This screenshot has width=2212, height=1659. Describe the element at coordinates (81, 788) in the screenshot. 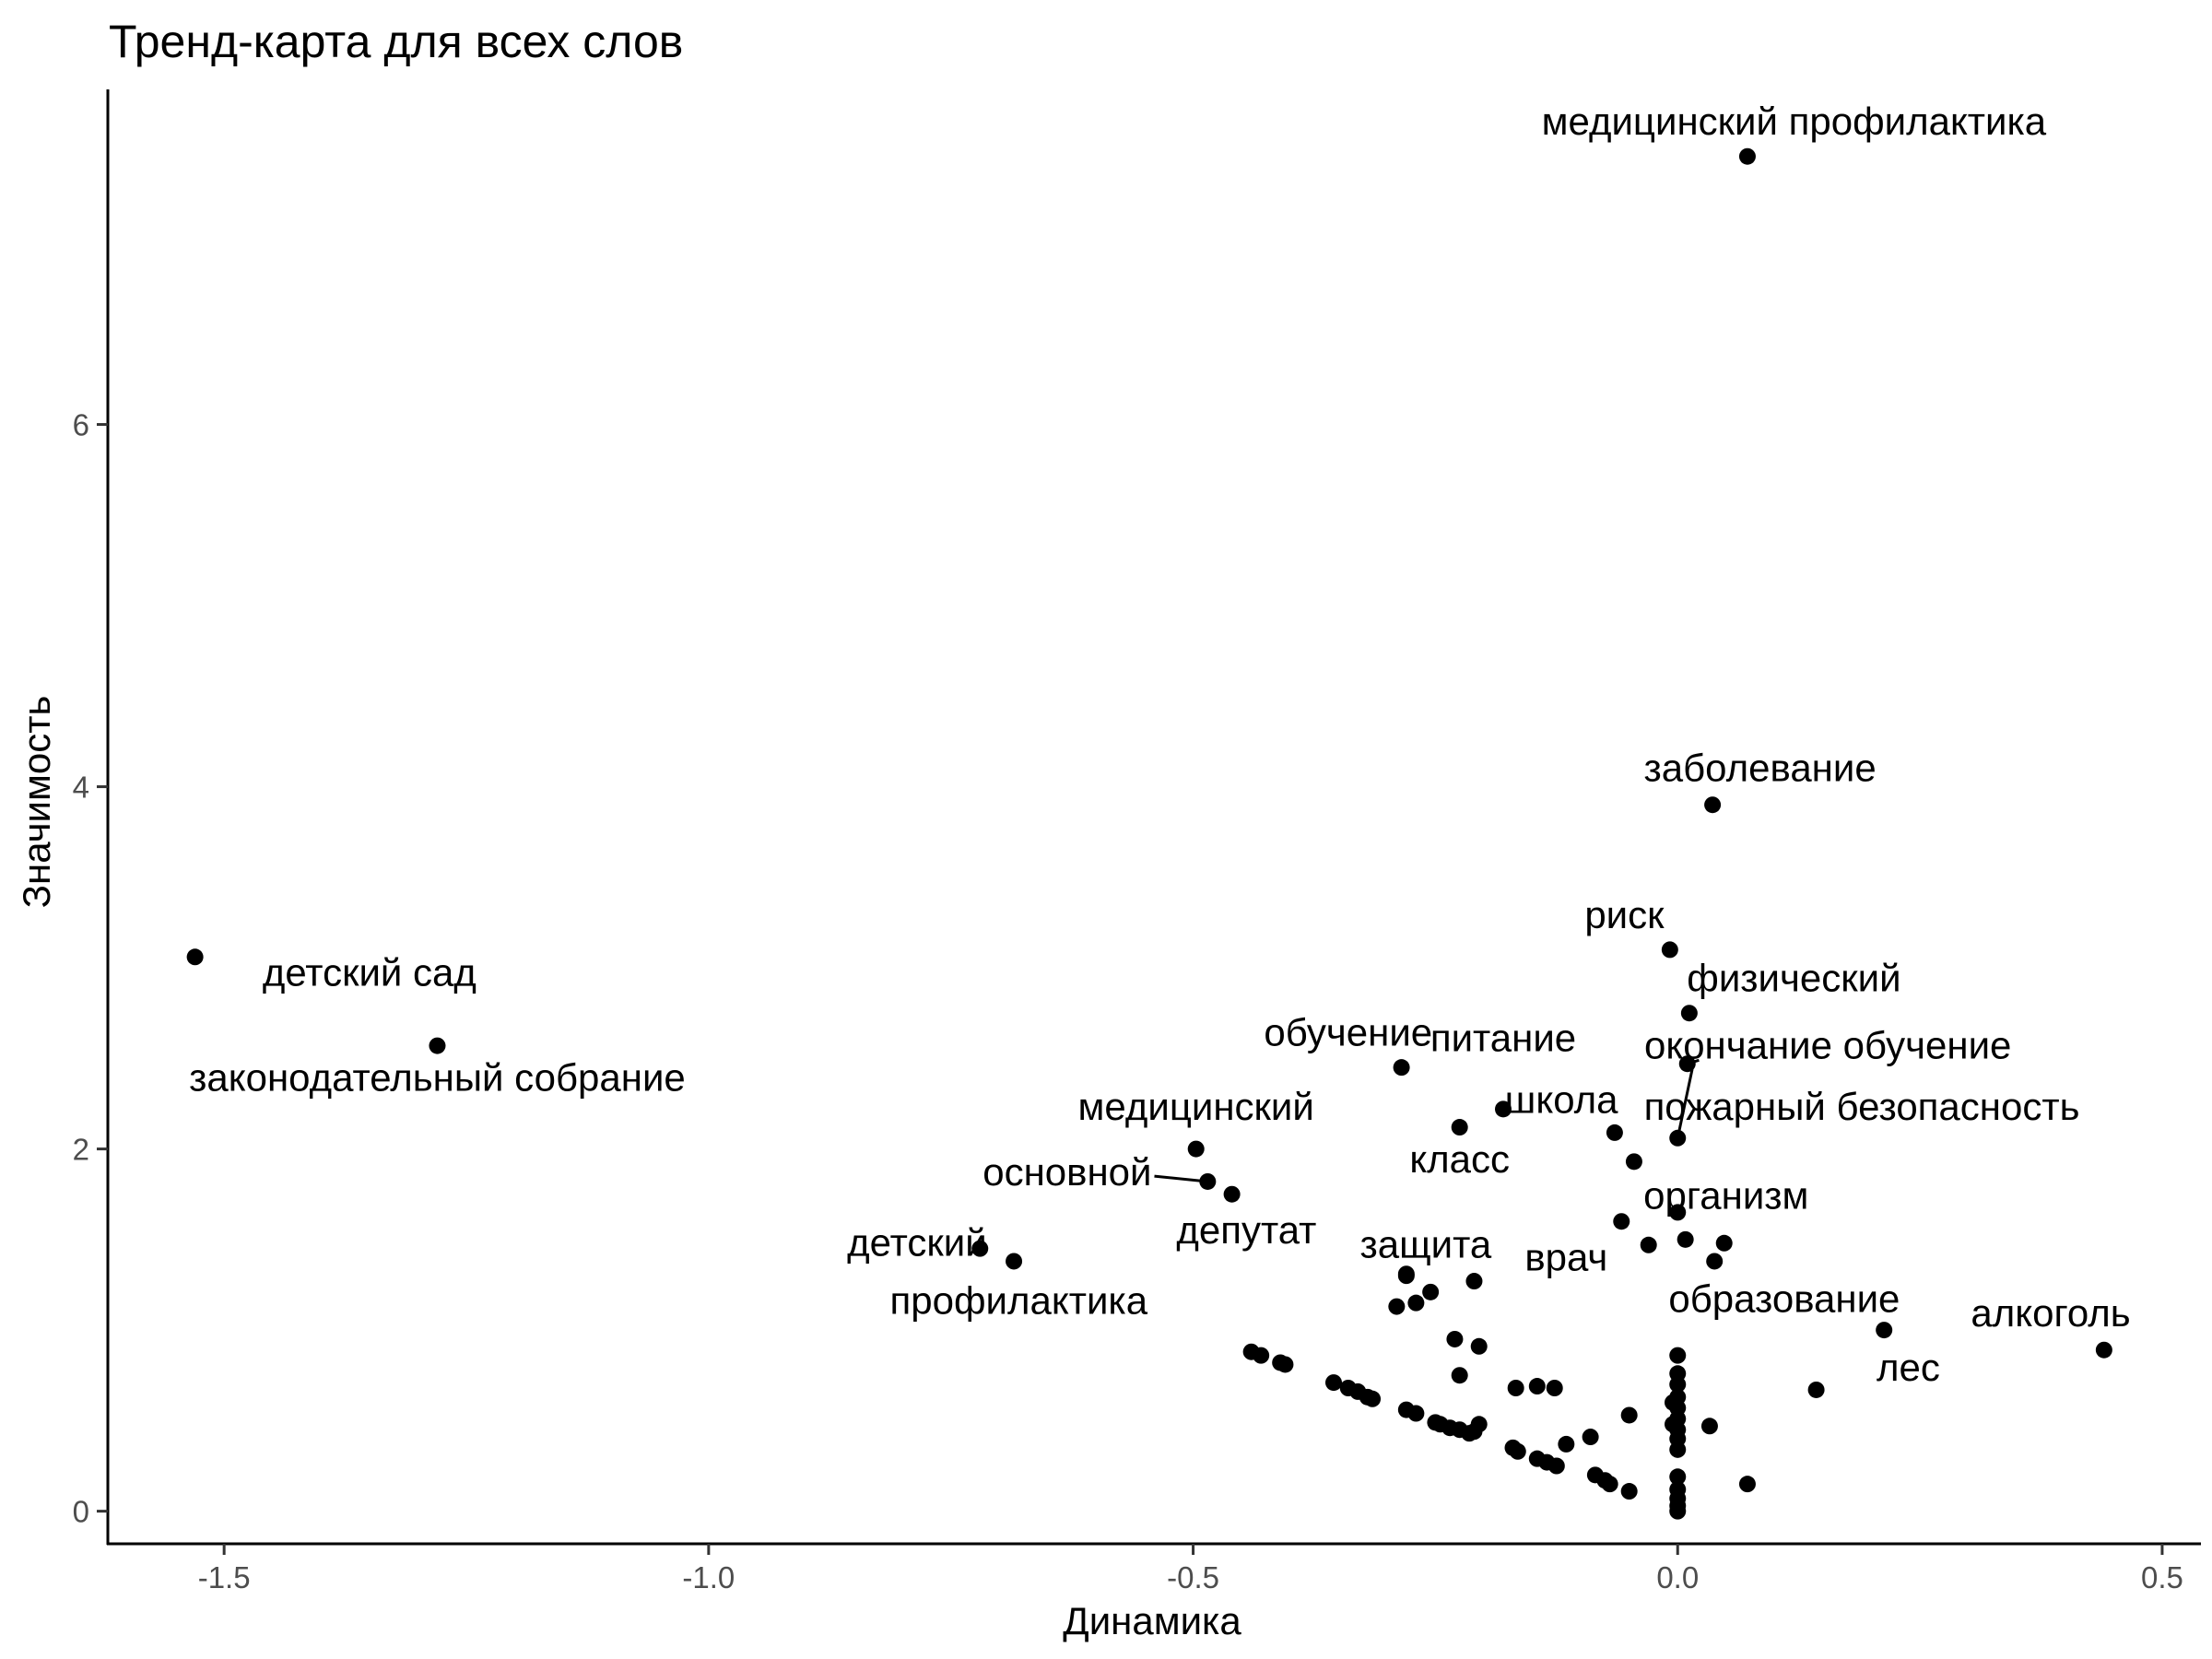

I see `y-tick-label: 4` at that location.